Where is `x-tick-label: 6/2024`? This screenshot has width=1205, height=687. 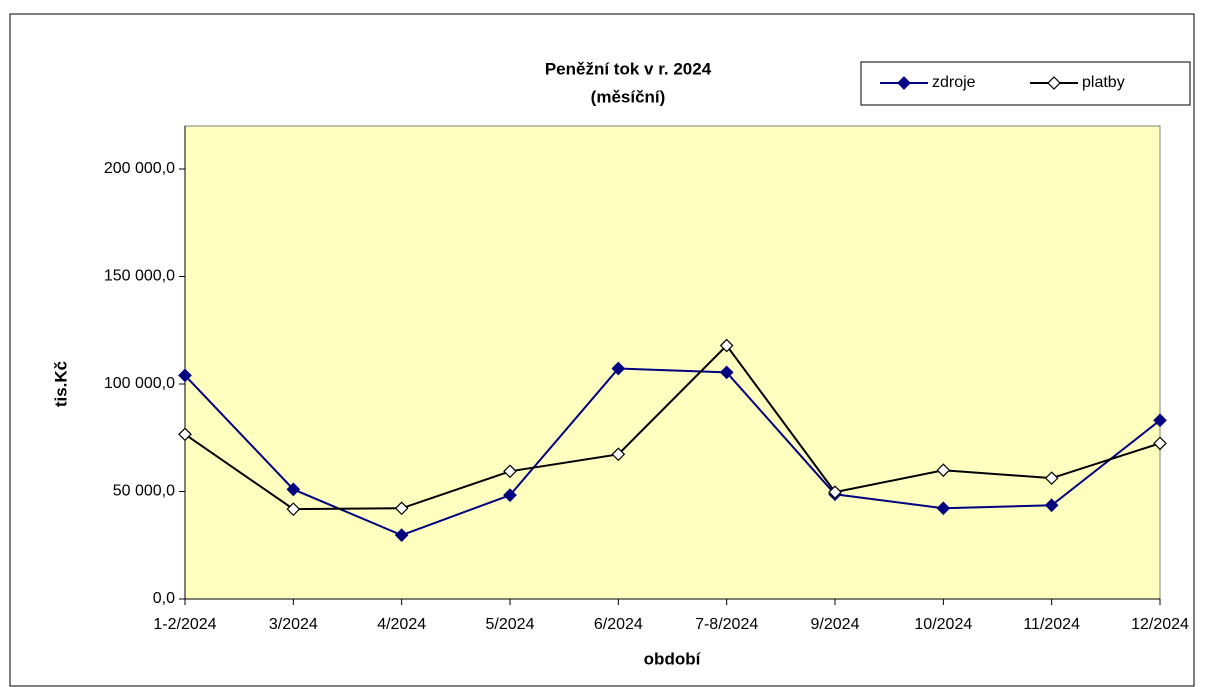
x-tick-label: 6/2024 is located at coordinates (618, 624).